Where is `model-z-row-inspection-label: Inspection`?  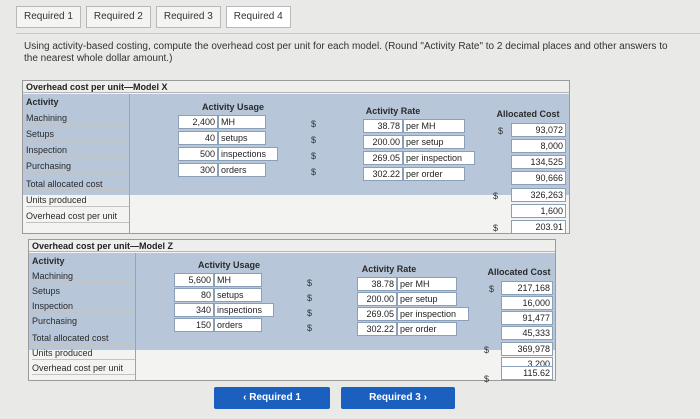 model-z-row-inspection-label: Inspection is located at coordinates (83, 306).